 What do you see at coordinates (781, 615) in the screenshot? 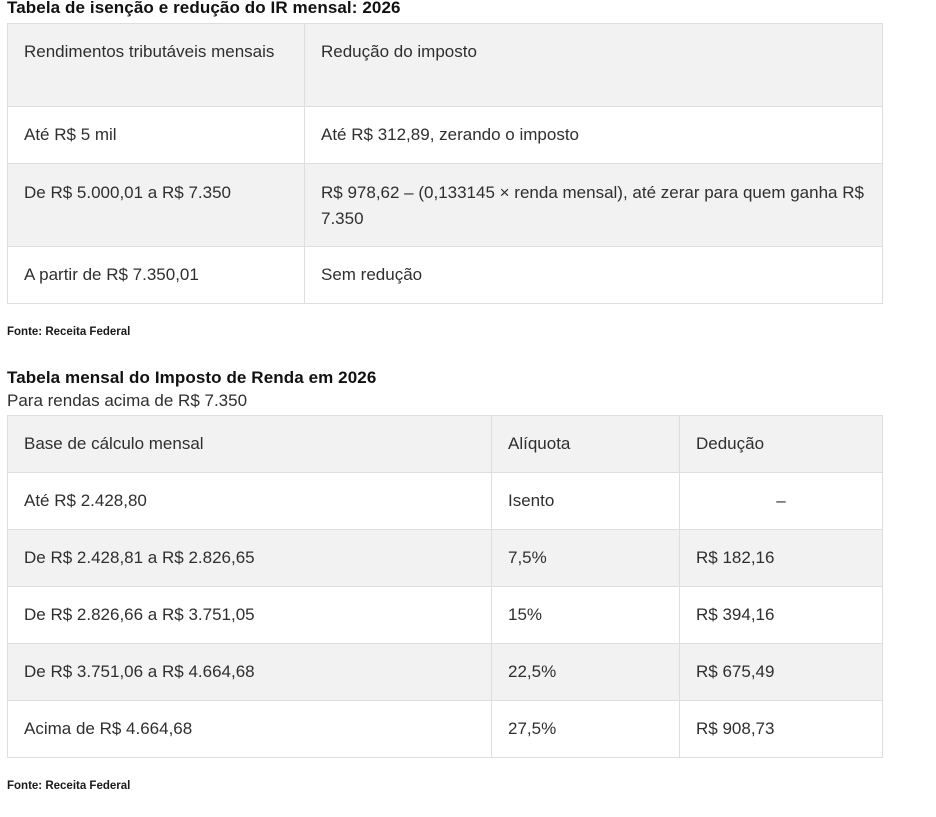
I see `table-cell: R$ 394,16` at bounding box center [781, 615].